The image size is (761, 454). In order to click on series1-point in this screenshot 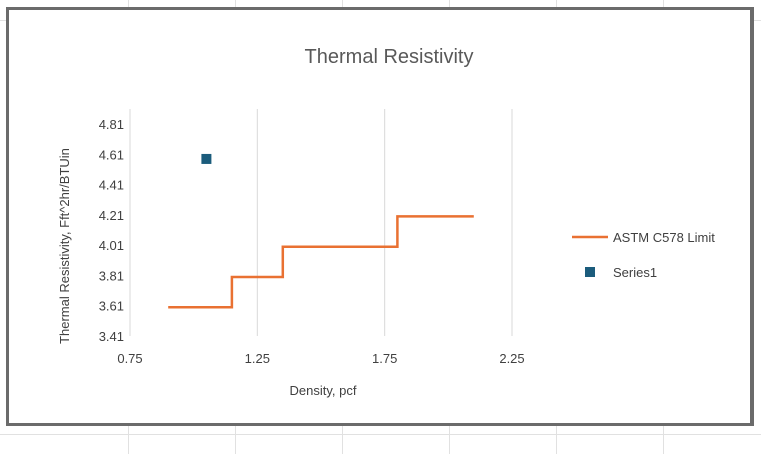, I will do `click(206, 158)`.